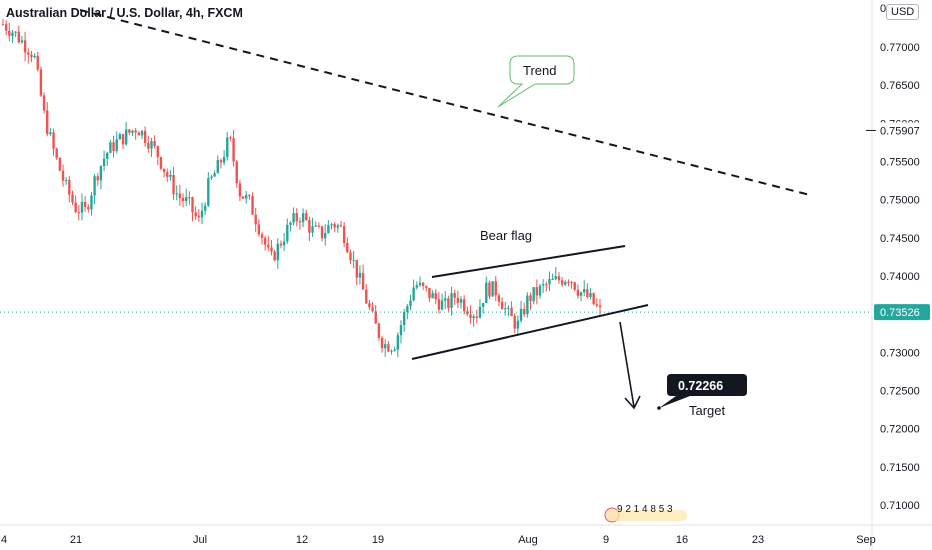  Describe the element at coordinates (528, 540) in the screenshot. I see `x-tick-label: Aug` at that location.